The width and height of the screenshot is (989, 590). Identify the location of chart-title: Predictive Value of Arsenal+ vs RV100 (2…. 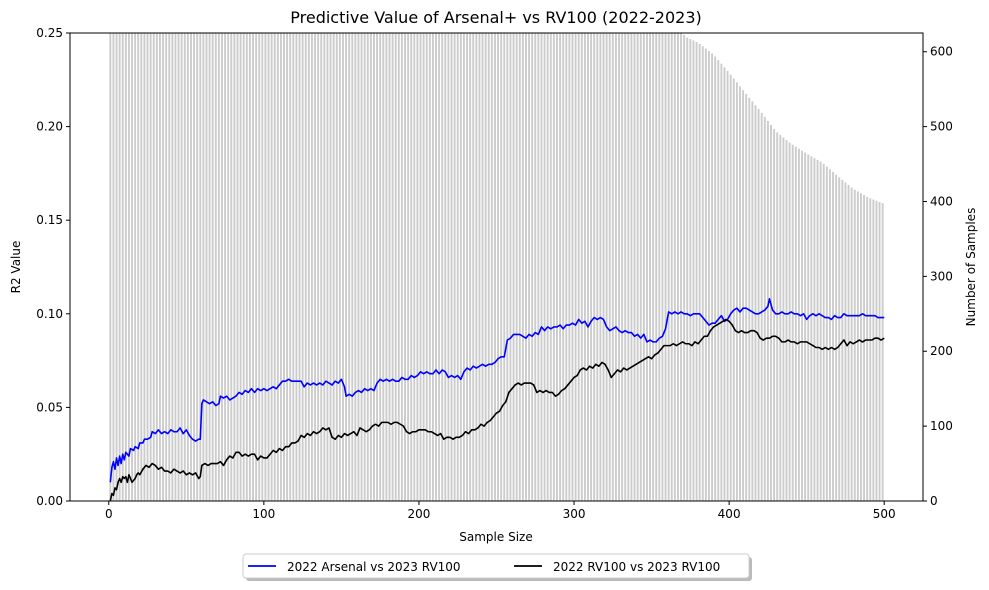
(495, 17).